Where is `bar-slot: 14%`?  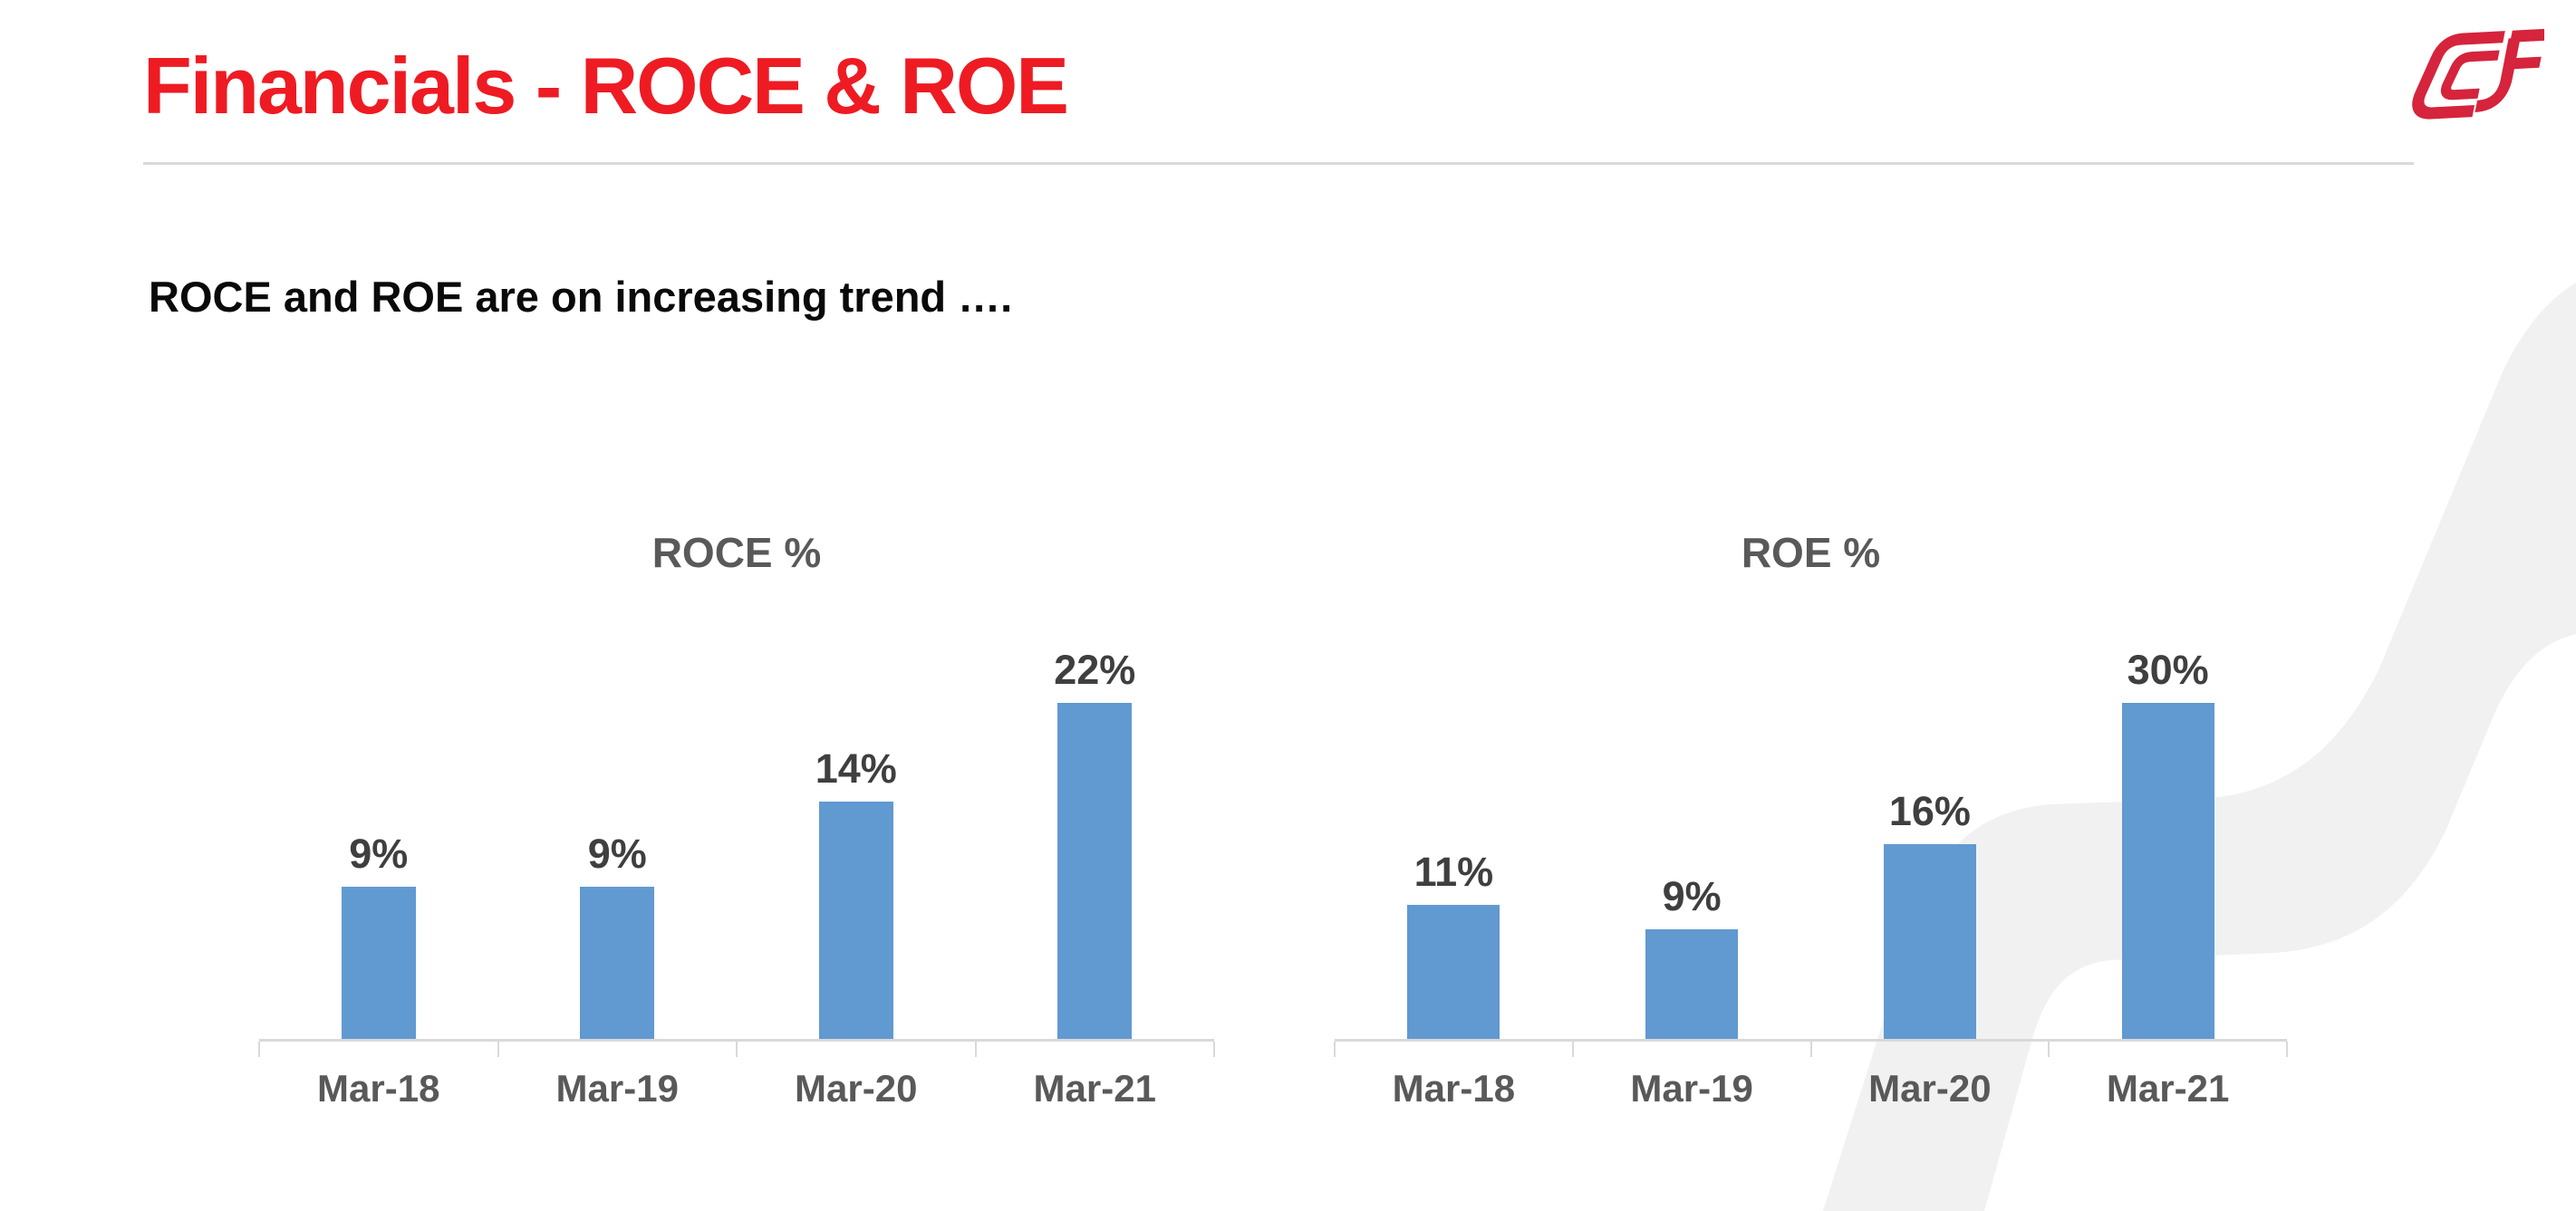
bar-slot: 14% is located at coordinates (856, 844).